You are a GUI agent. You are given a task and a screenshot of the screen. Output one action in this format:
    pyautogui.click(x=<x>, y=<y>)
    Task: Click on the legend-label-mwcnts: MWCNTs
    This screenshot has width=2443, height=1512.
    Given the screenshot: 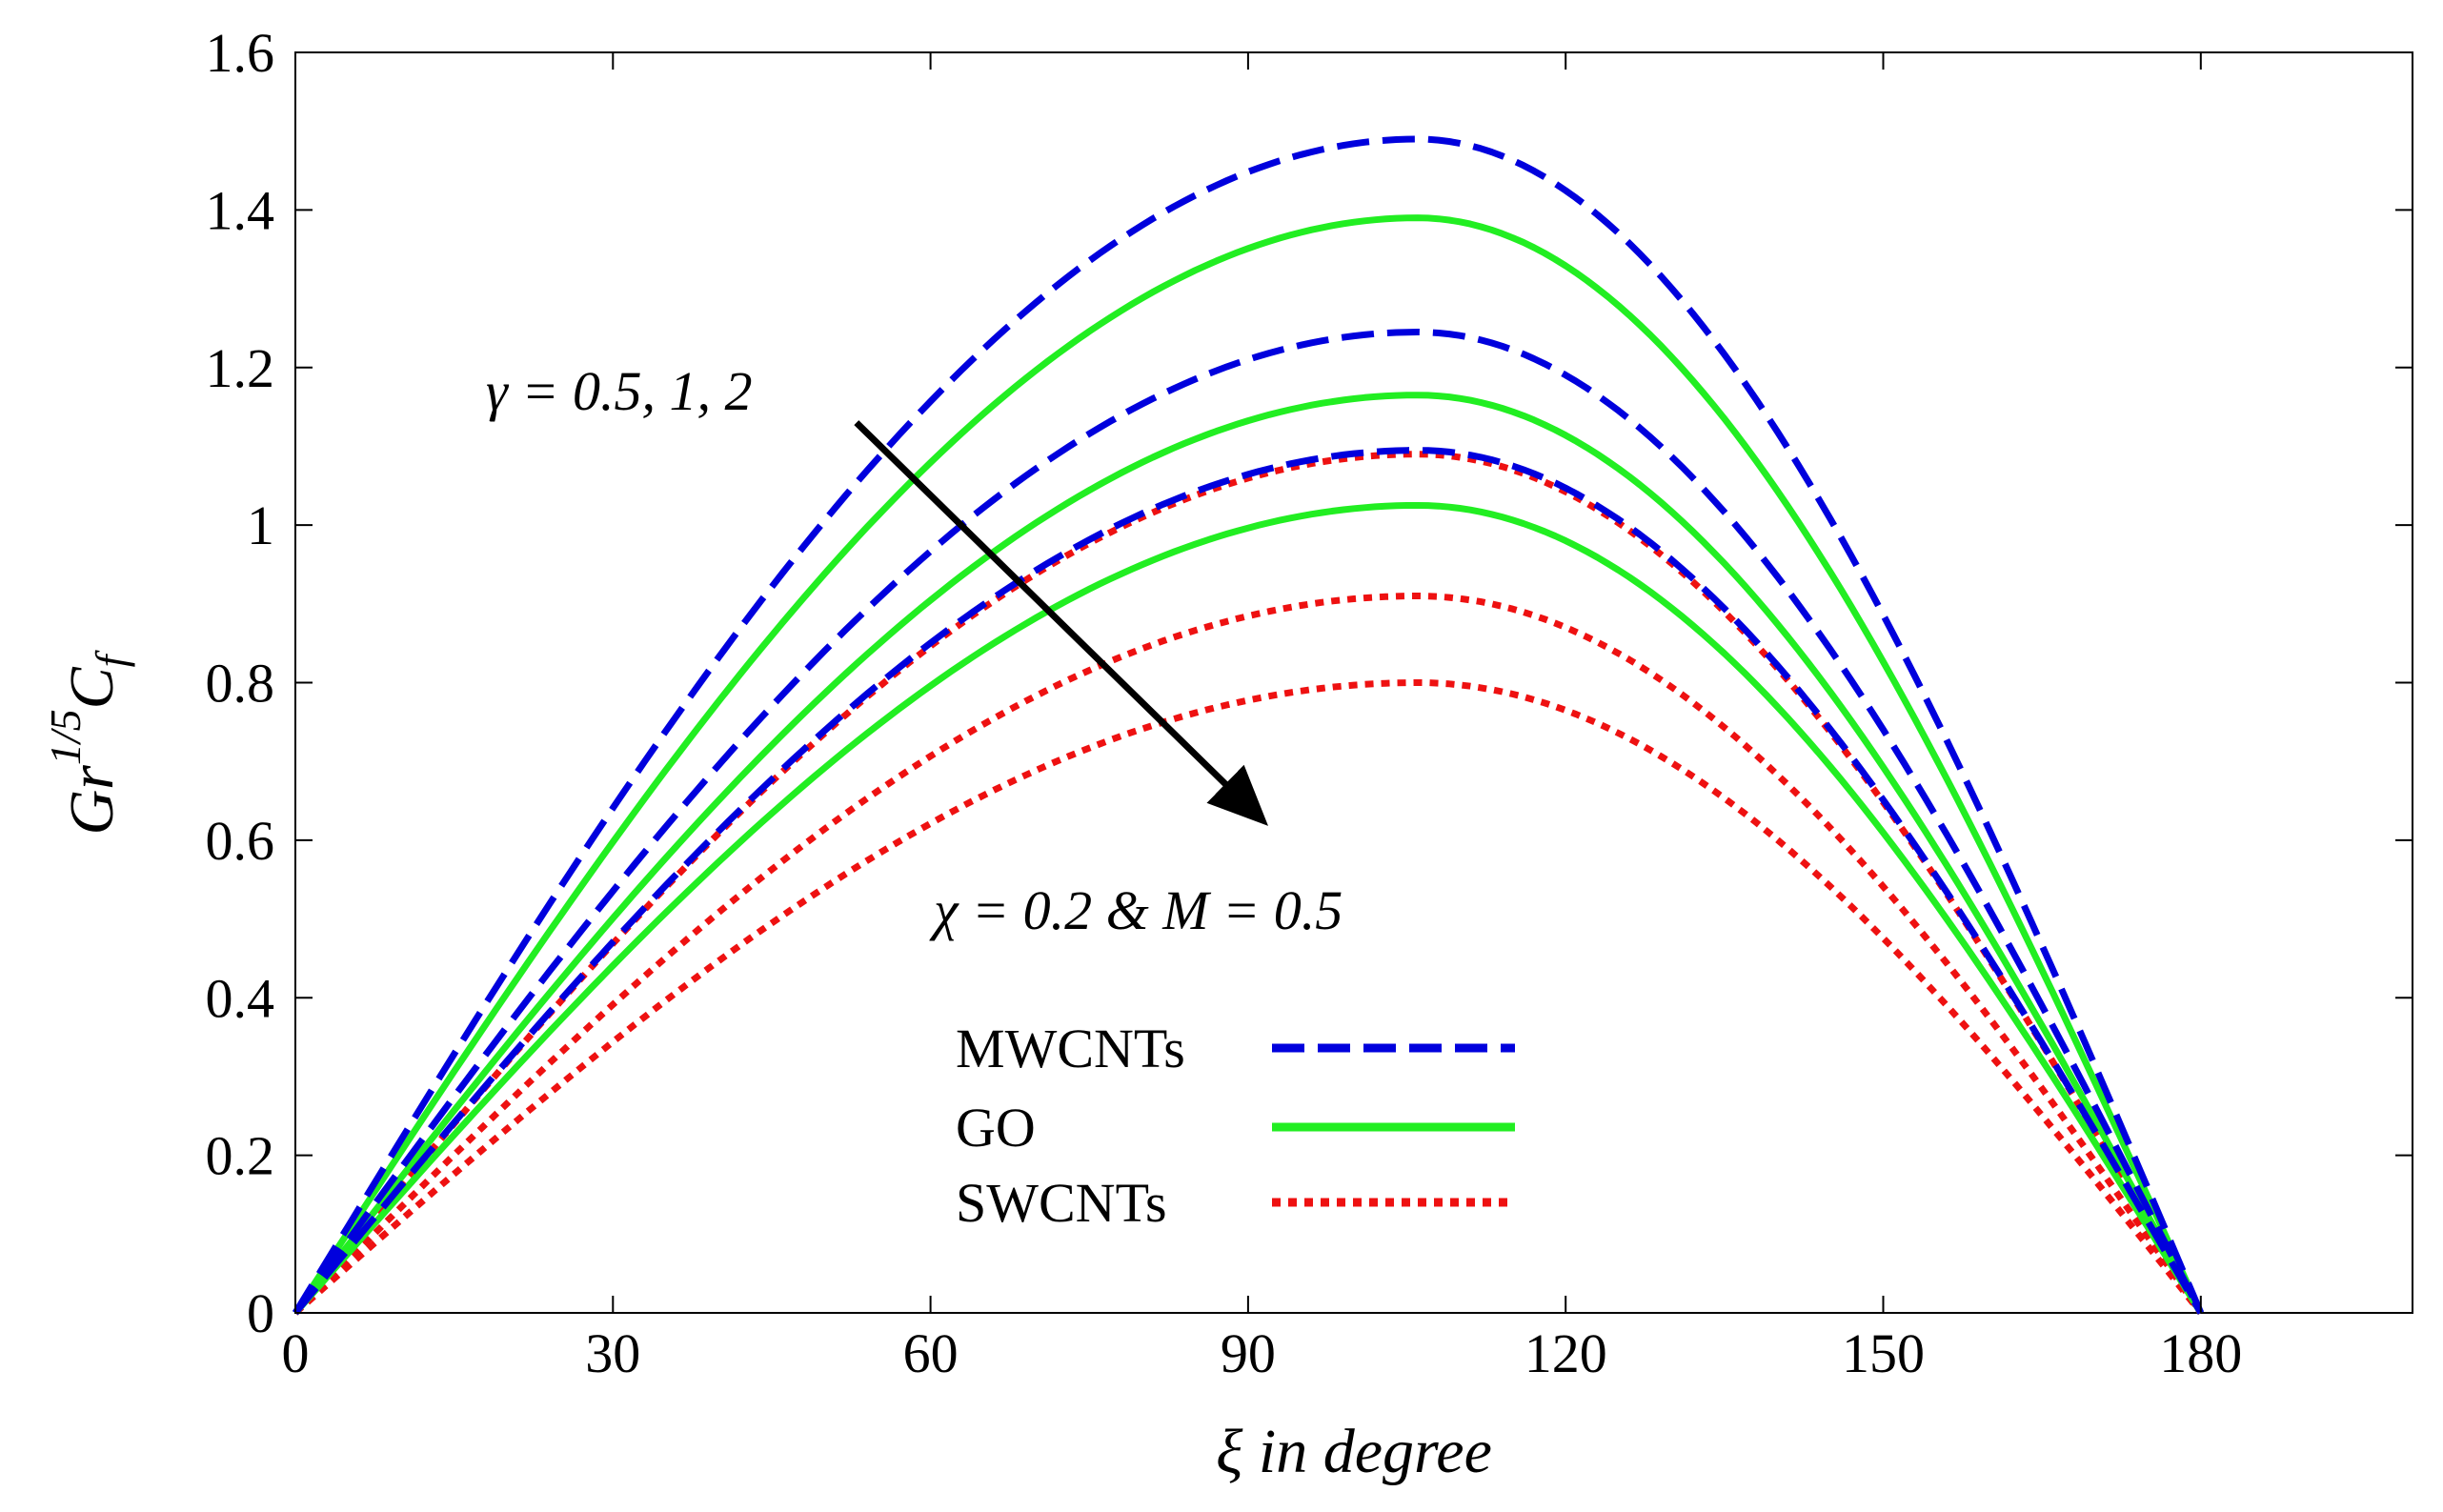 What is the action you would take?
    pyautogui.click(x=1070, y=1048)
    